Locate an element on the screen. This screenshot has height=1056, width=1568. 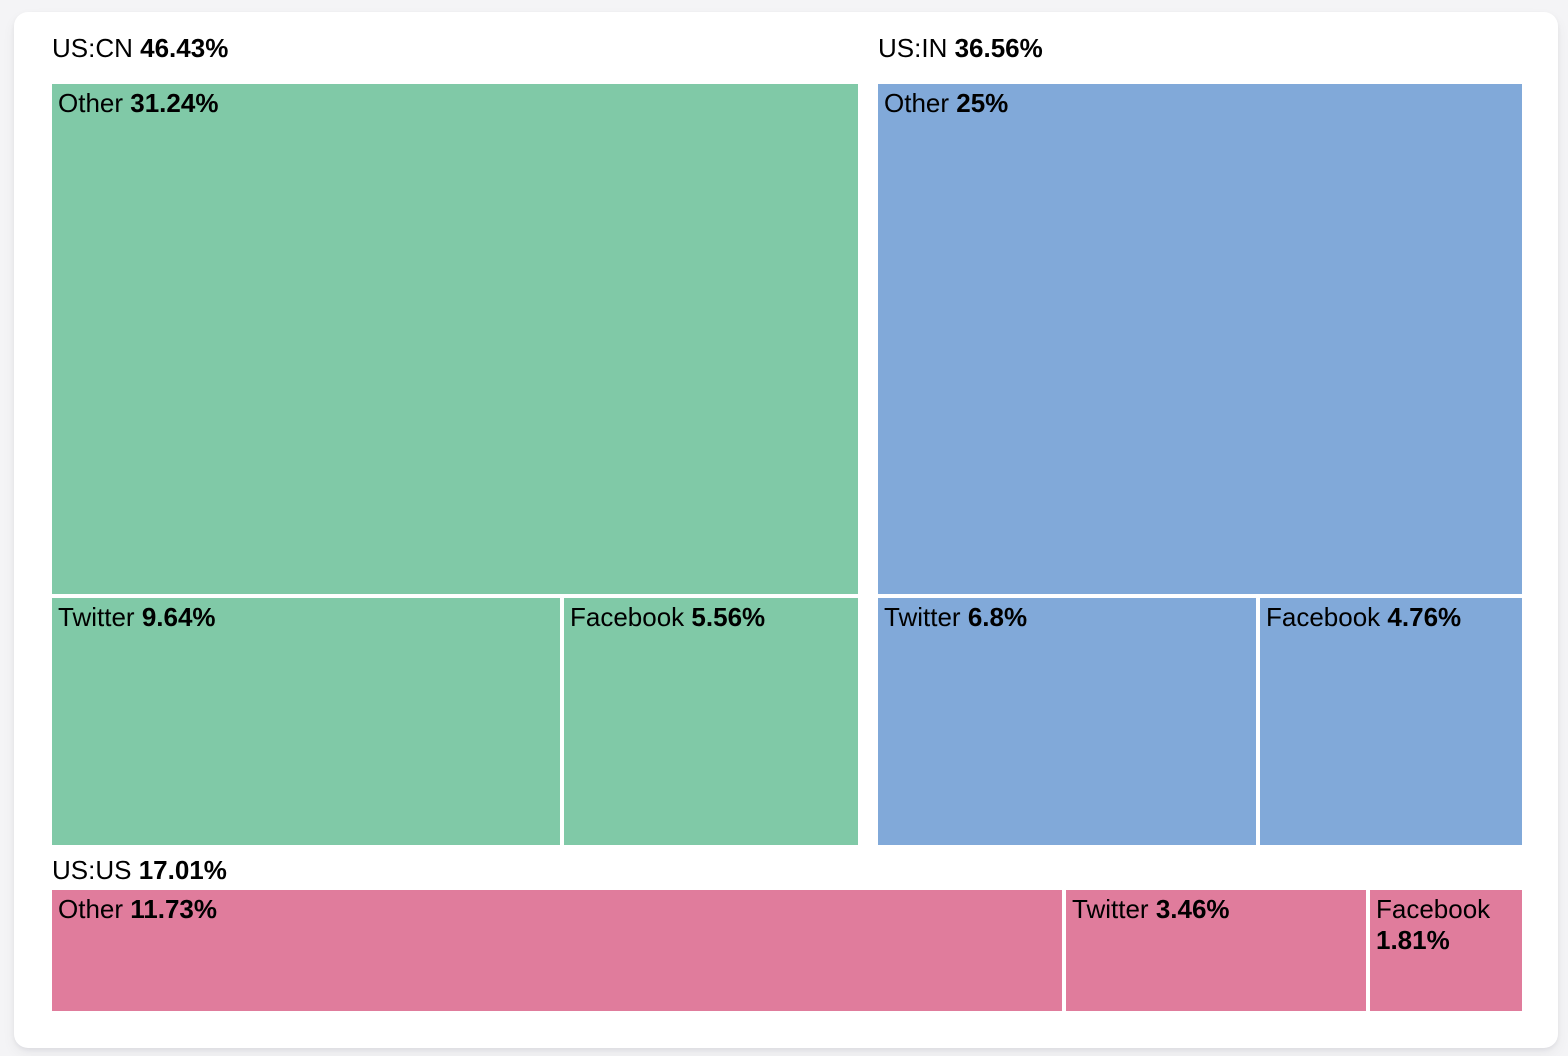
group-label: US:IN is located at coordinates (913, 48).